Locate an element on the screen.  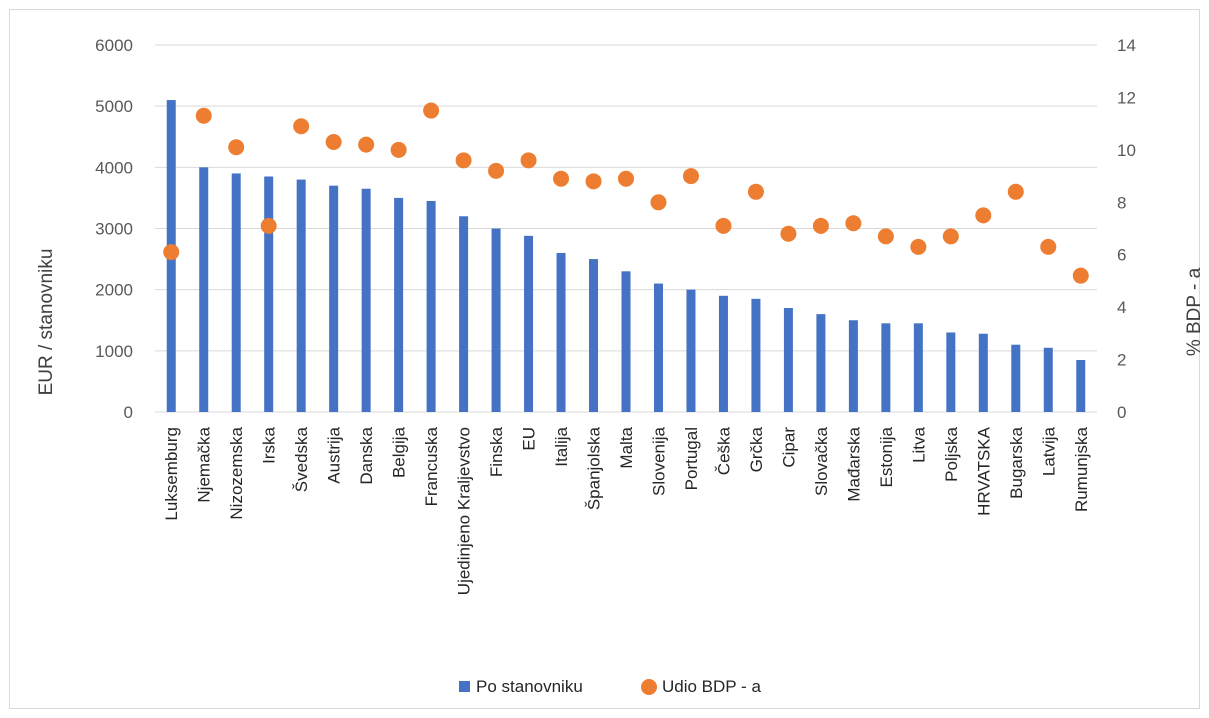
category-label: Italija is located at coordinates (561, 446).